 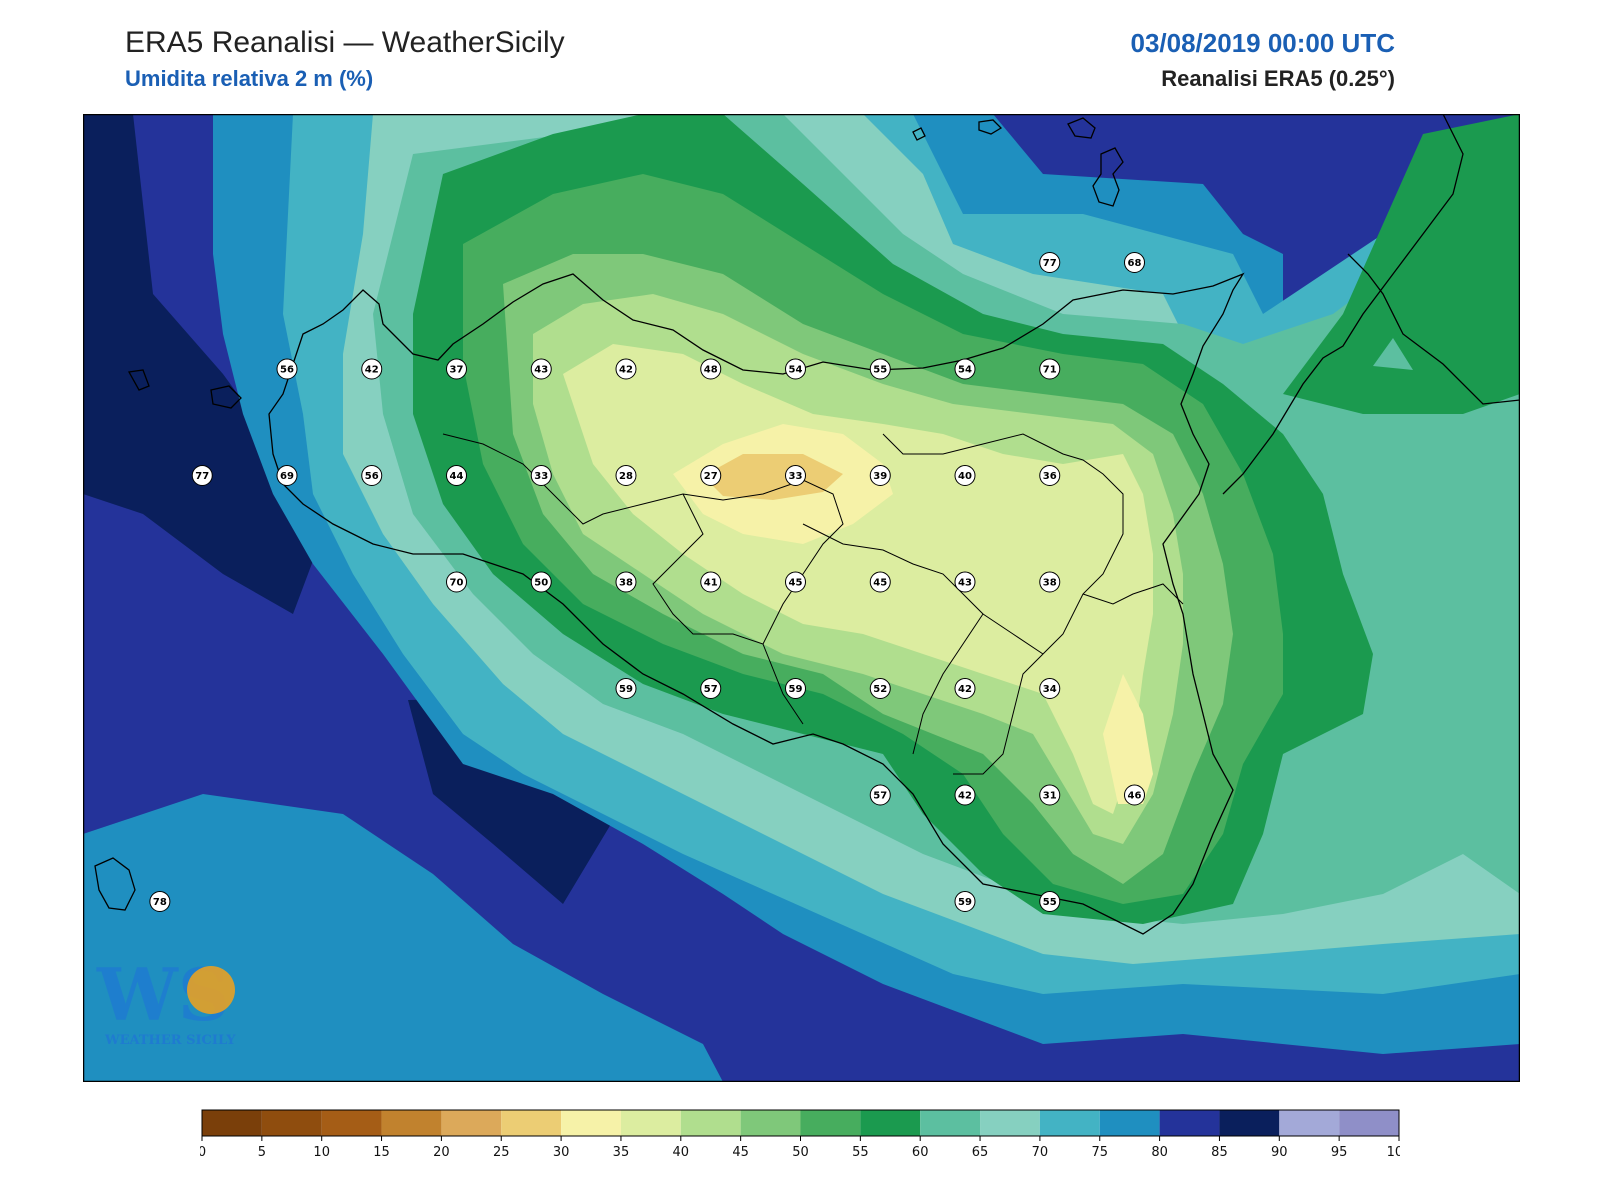 What do you see at coordinates (1135, 796) in the screenshot?
I see `station-value: 46` at bounding box center [1135, 796].